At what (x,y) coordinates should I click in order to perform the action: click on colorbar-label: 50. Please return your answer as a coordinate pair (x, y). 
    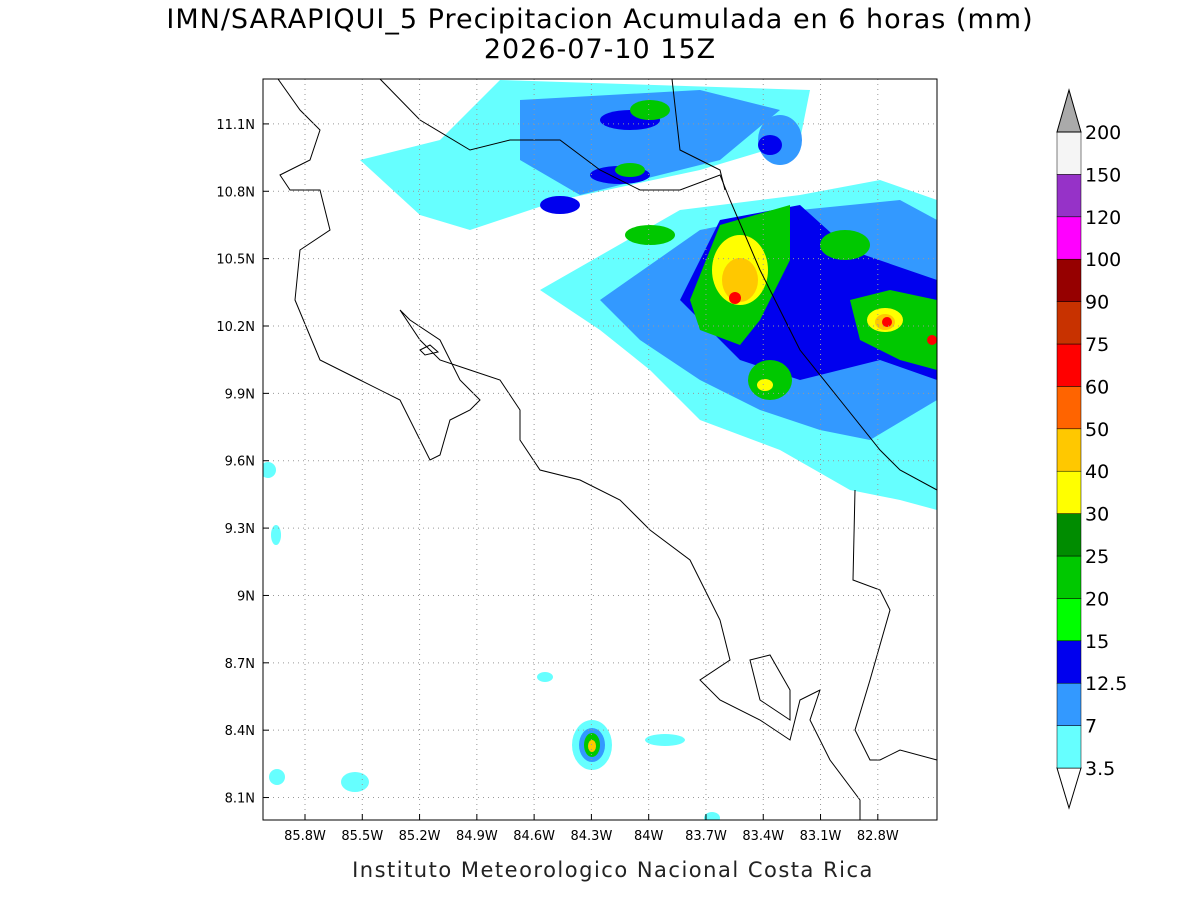
    Looking at the image, I should click on (1097, 430).